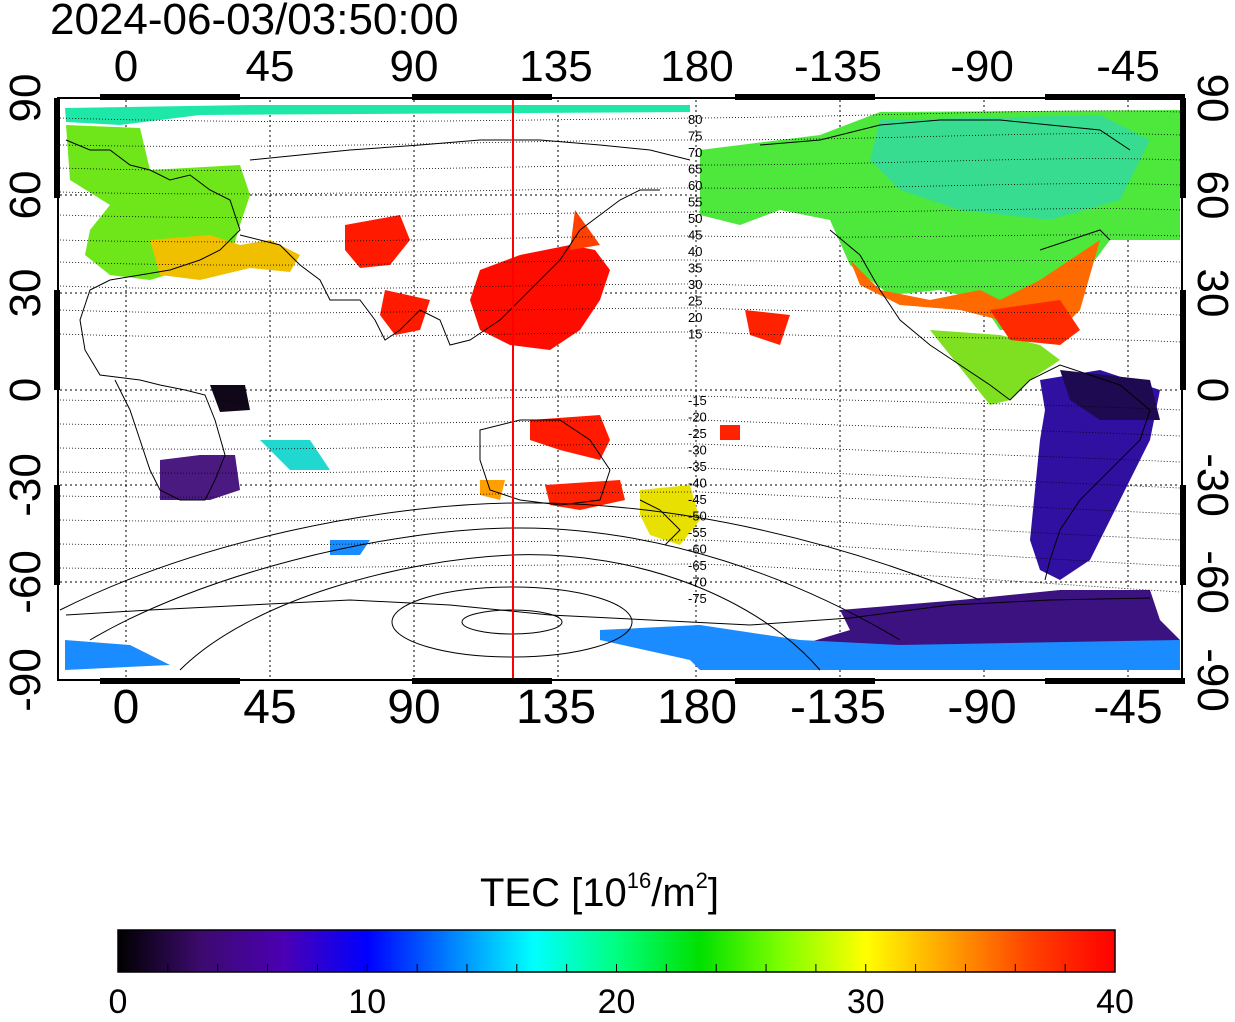 Image resolution: width=1235 pixels, height=1022 pixels. What do you see at coordinates (556, 707) in the screenshot?
I see `bottom-tick-label: 135` at bounding box center [556, 707].